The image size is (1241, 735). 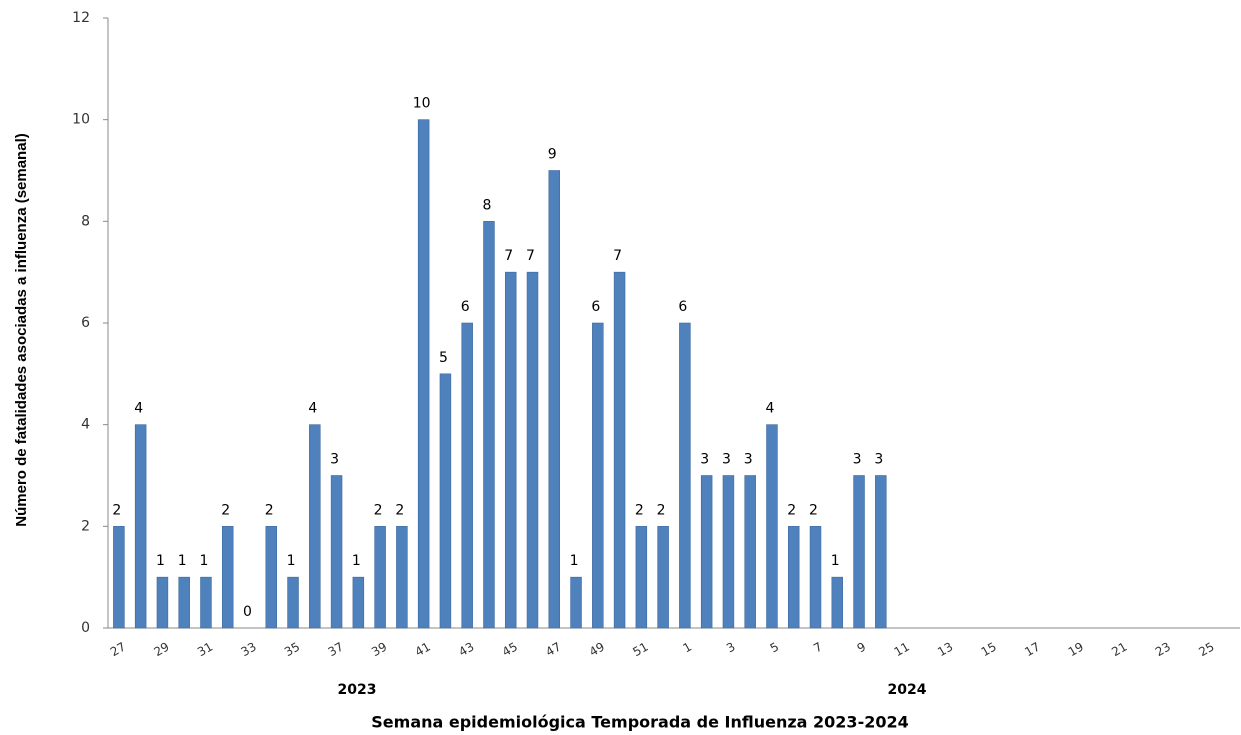 I want to click on x-tick-label: 7, so click(x=818, y=648).